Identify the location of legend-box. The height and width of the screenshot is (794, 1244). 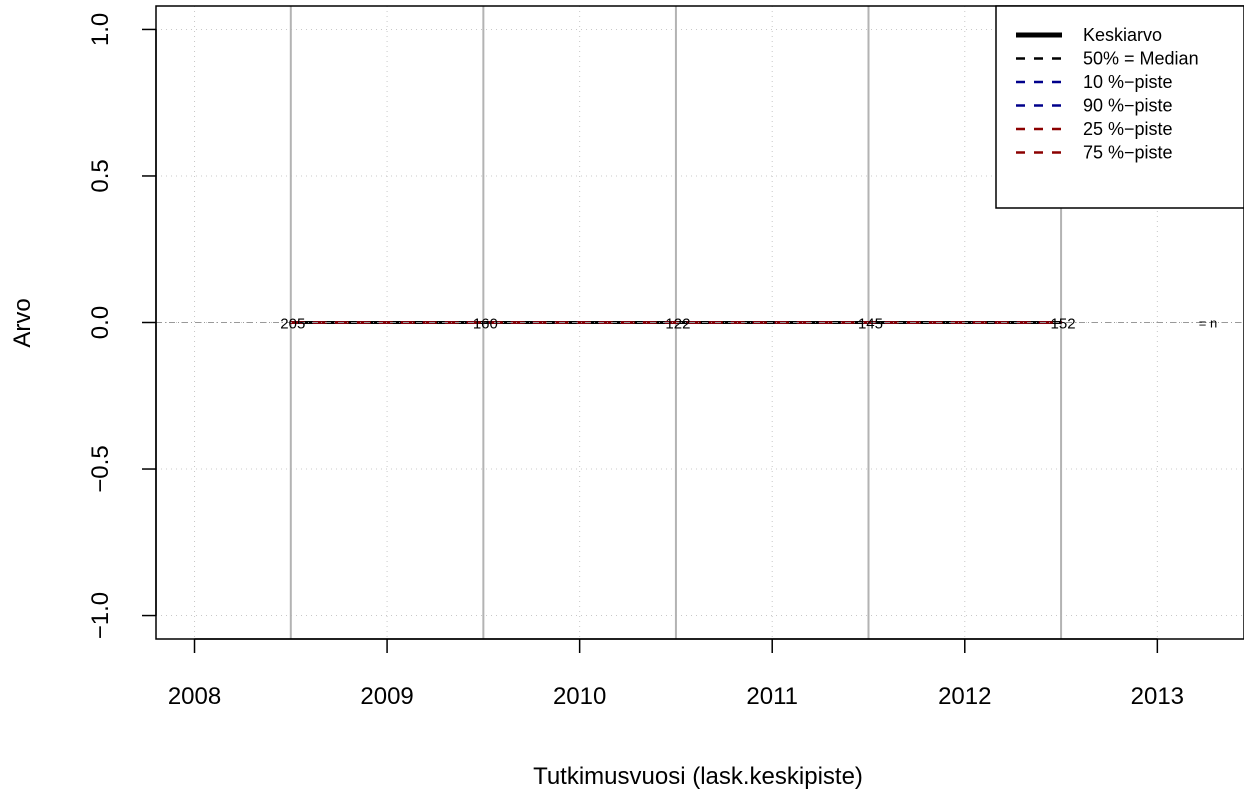
(1119, 107).